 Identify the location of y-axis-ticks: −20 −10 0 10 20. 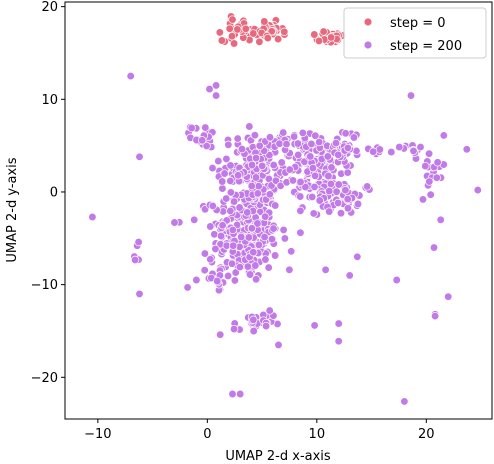
(48, 193).